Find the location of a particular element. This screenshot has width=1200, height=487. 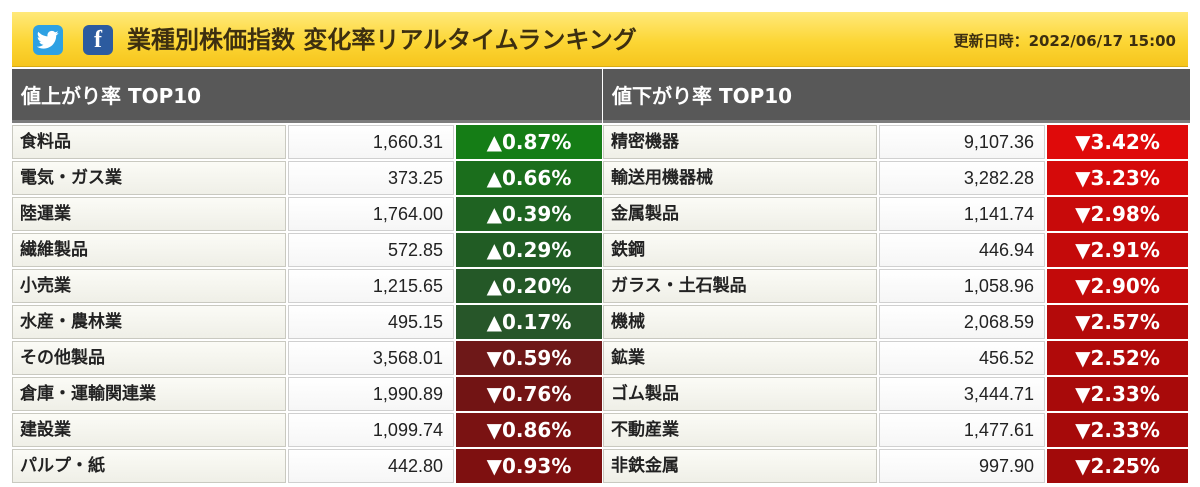

table-row: 陸運業 1,764.00 ▲0.39% is located at coordinates (307, 214).